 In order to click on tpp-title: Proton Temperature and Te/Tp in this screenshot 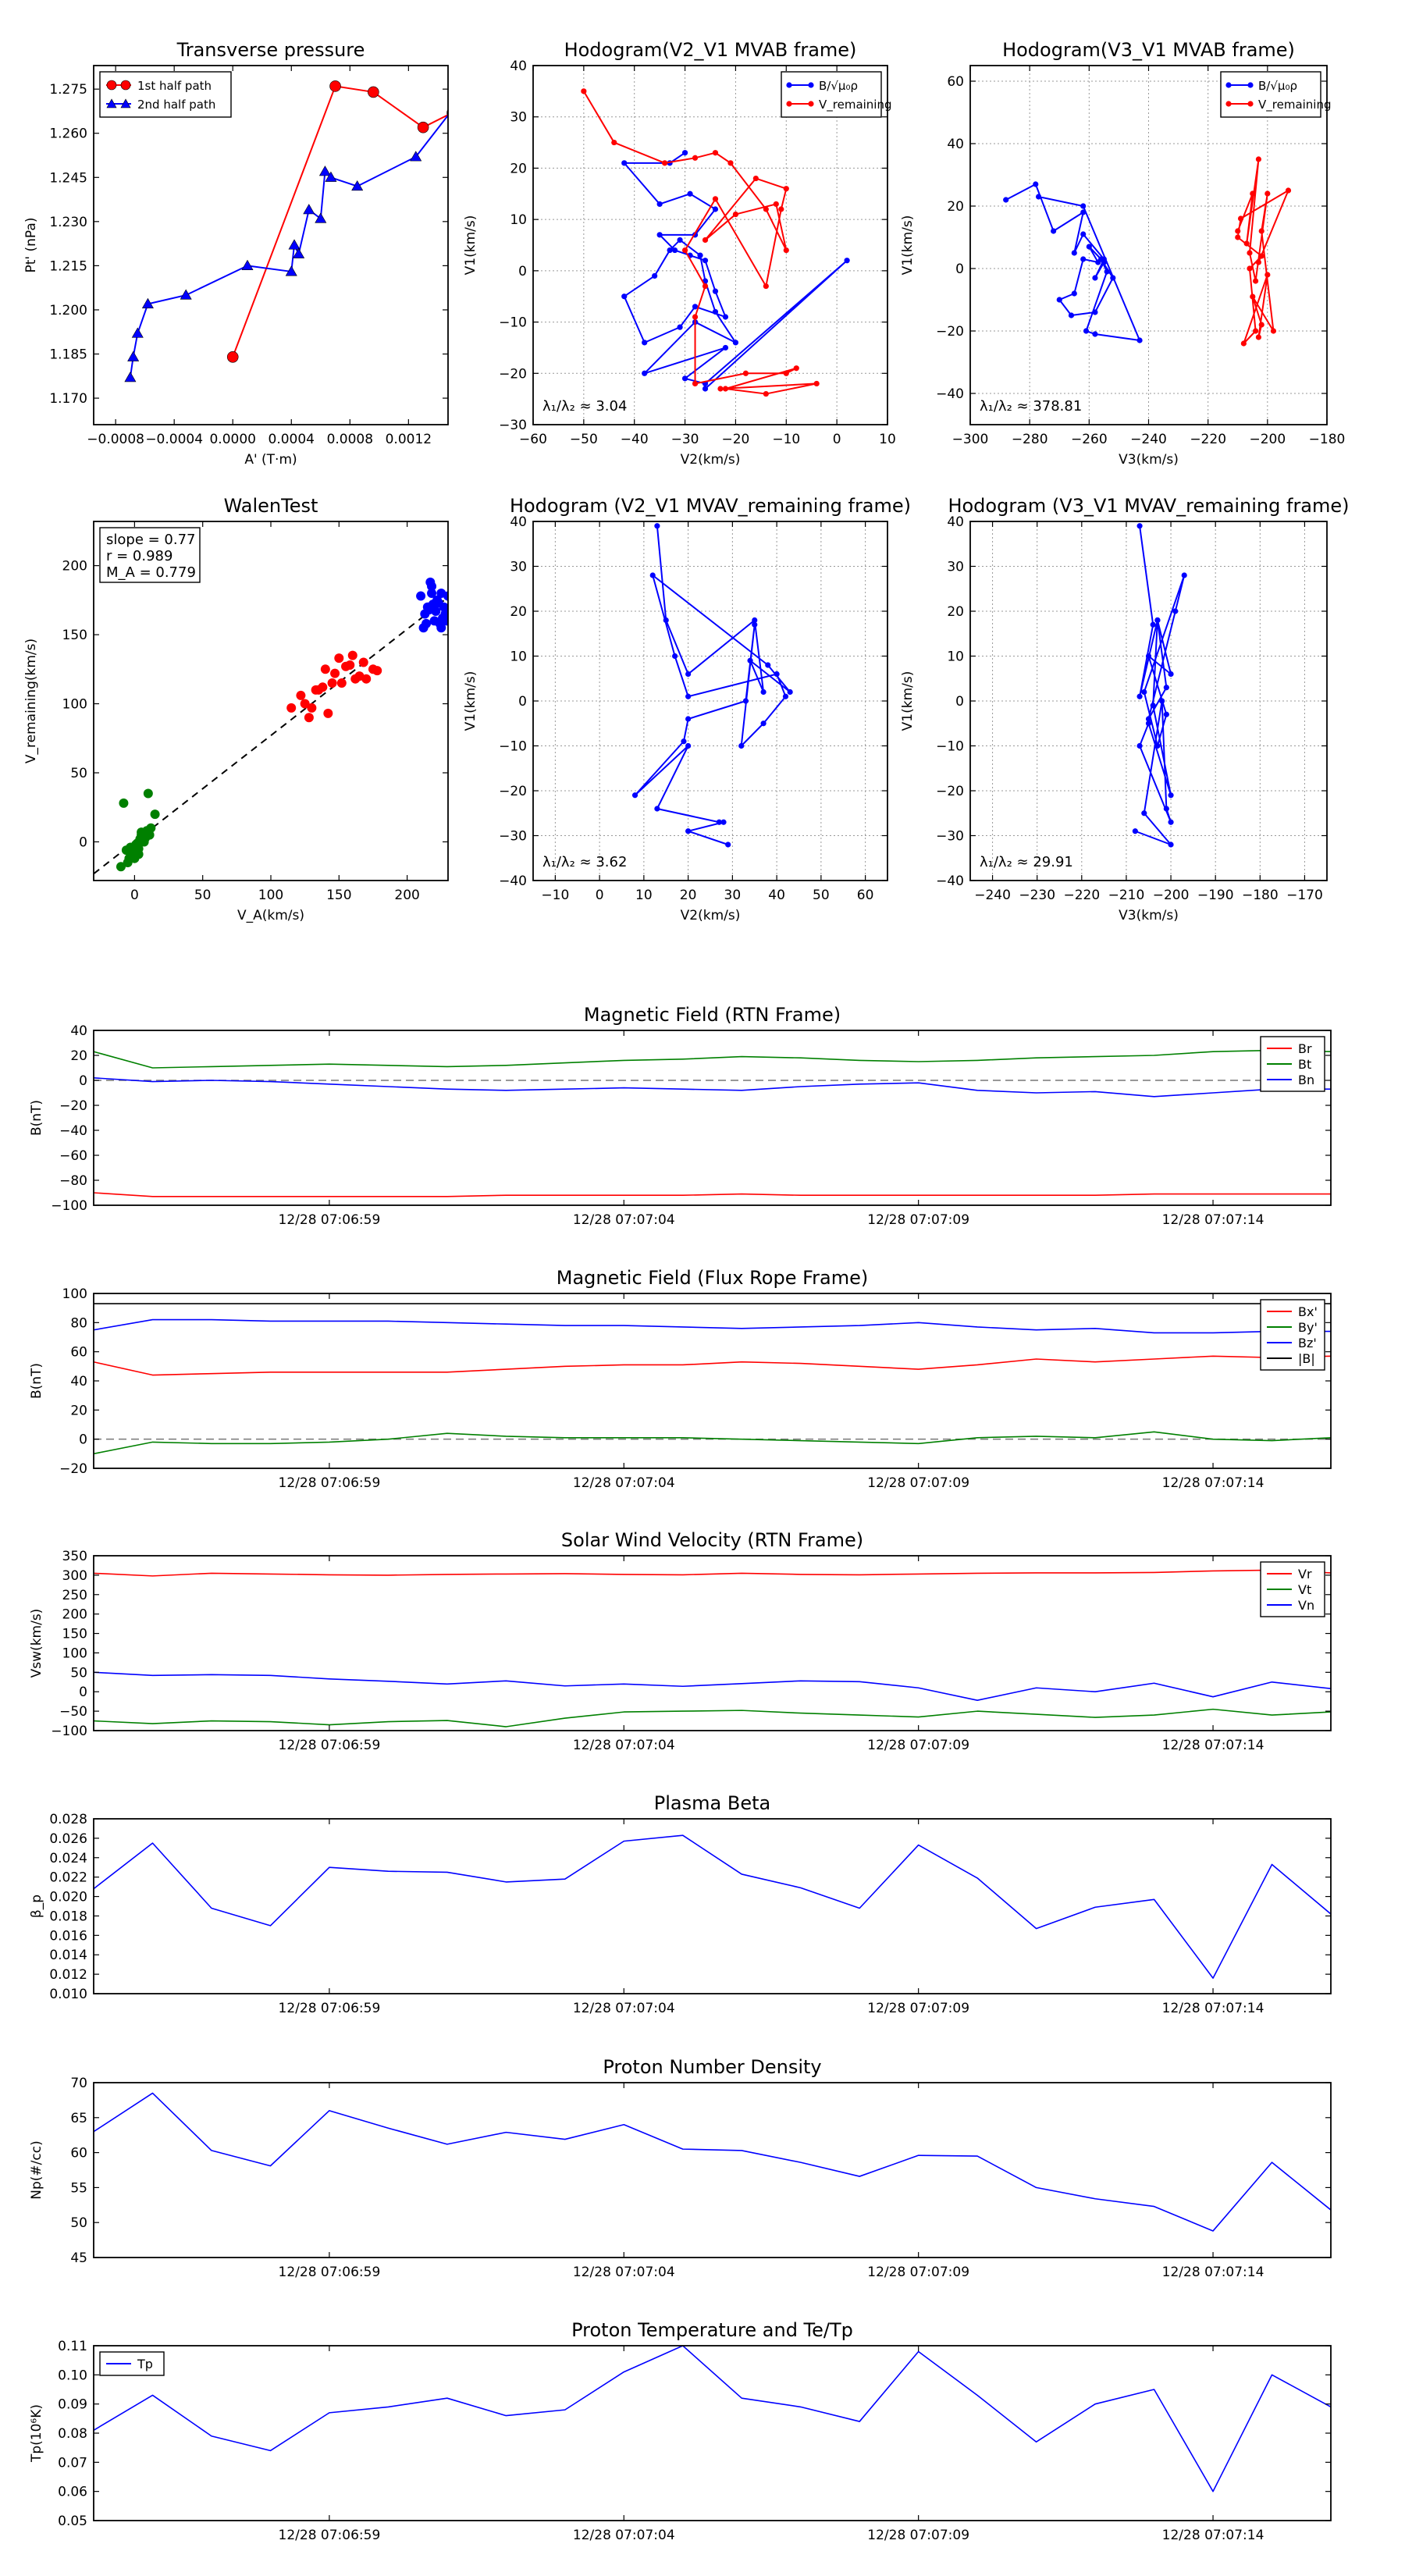, I will do `click(712, 2330)`.